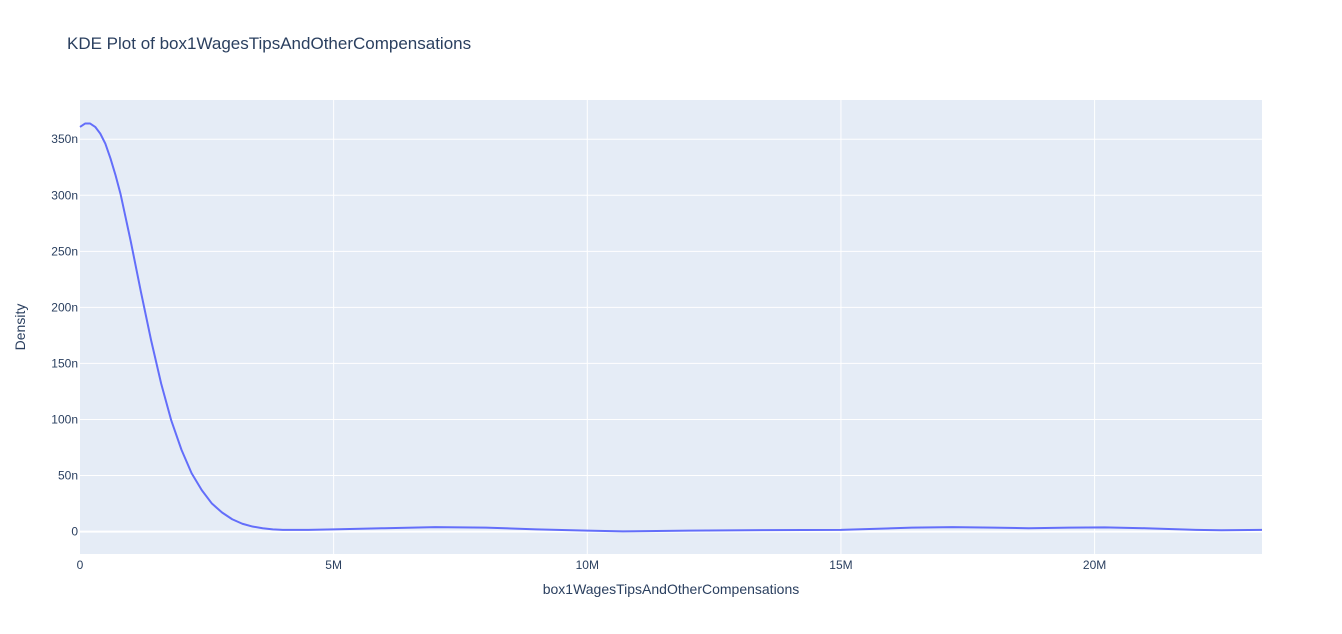 The image size is (1342, 634). What do you see at coordinates (64, 419) in the screenshot?
I see `y-tick-label: 100n` at bounding box center [64, 419].